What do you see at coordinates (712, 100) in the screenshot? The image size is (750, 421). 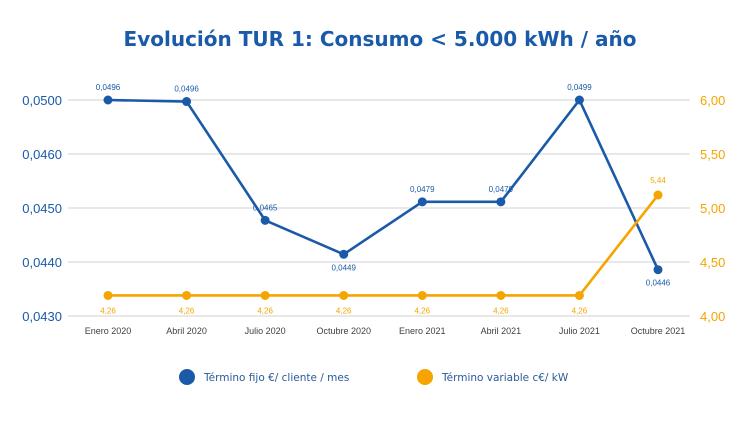 I see `right-tick-label: 6,00` at bounding box center [712, 100].